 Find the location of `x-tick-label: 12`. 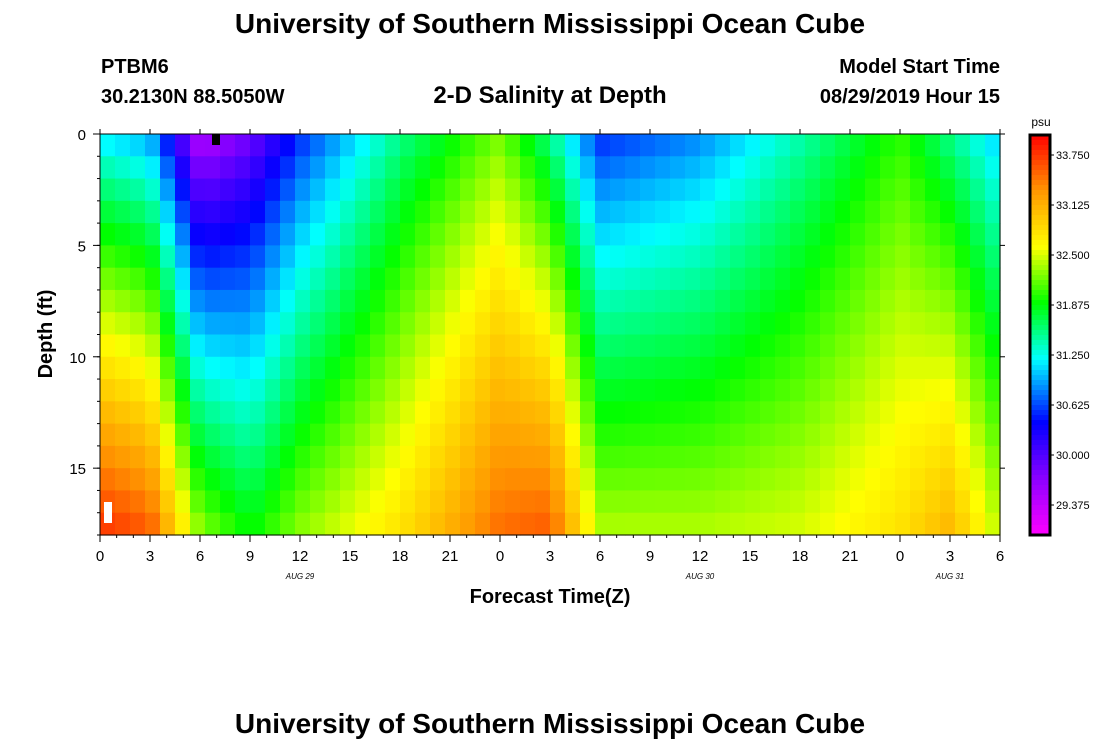

x-tick-label: 12 is located at coordinates (700, 556).